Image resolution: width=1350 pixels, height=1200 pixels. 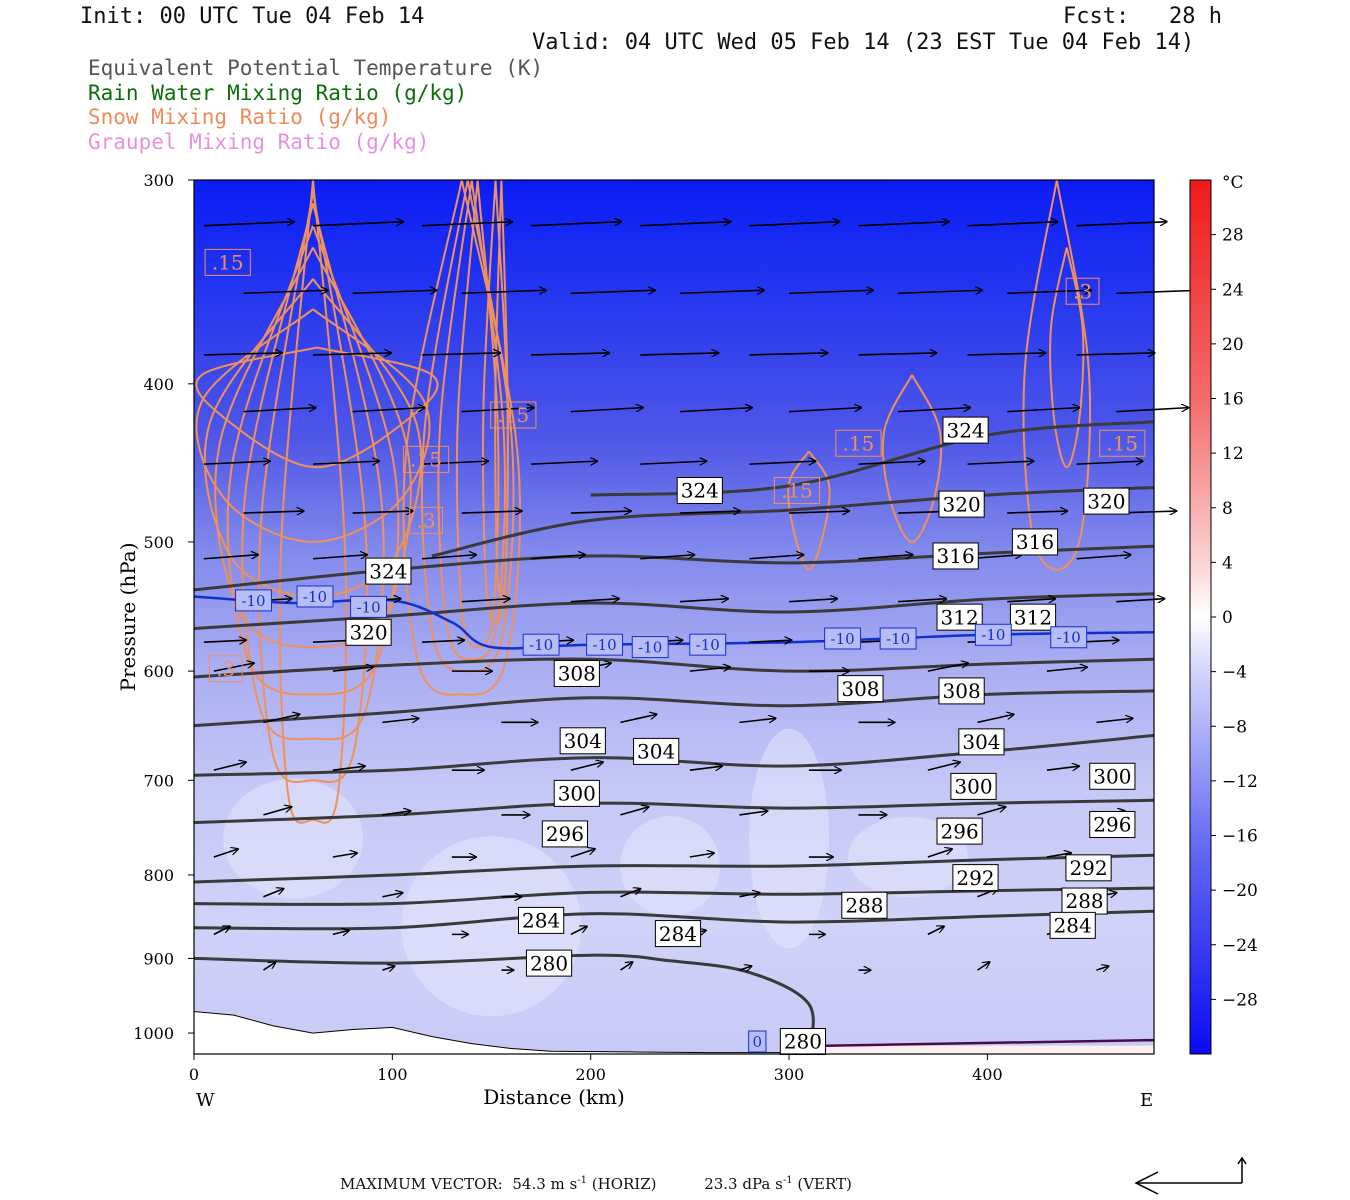 I want to click on colorbar-tick-label: 24, so click(x=1233, y=290).